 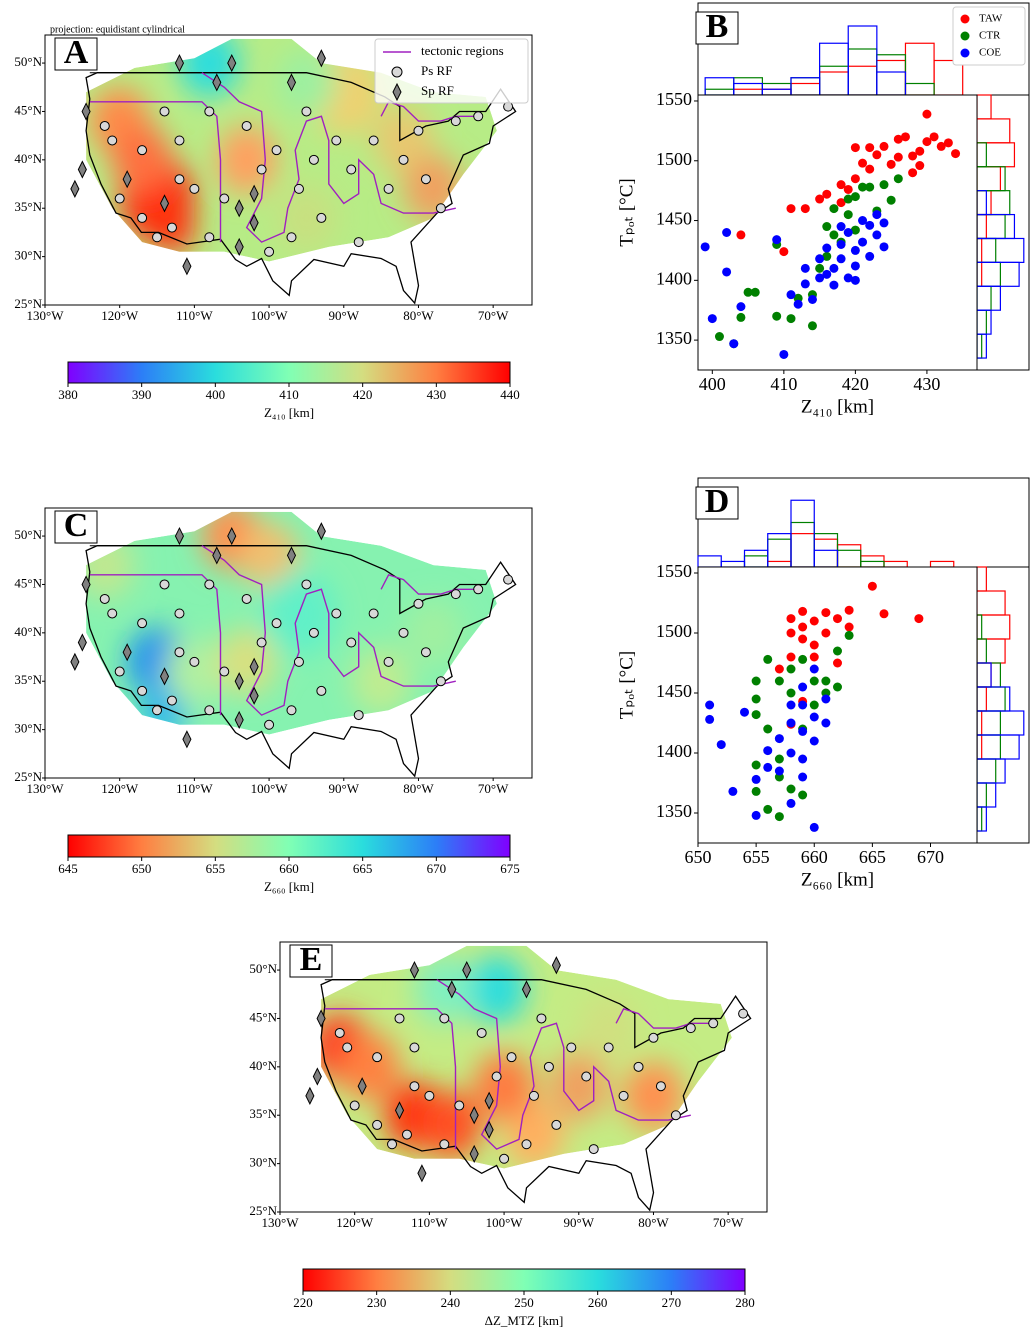 What do you see at coordinates (303, 1302) in the screenshot?
I see `colorbar-tick-label: 220` at bounding box center [303, 1302].